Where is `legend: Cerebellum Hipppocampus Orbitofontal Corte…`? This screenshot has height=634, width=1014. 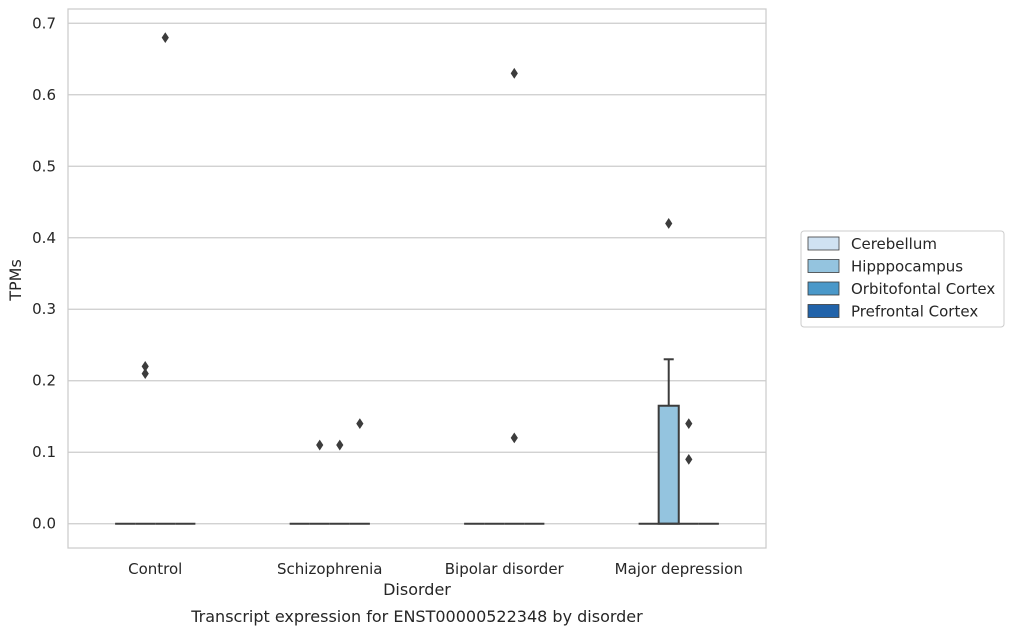 legend: Cerebellum Hipppocampus Orbitofontal Corte… is located at coordinates (902, 279).